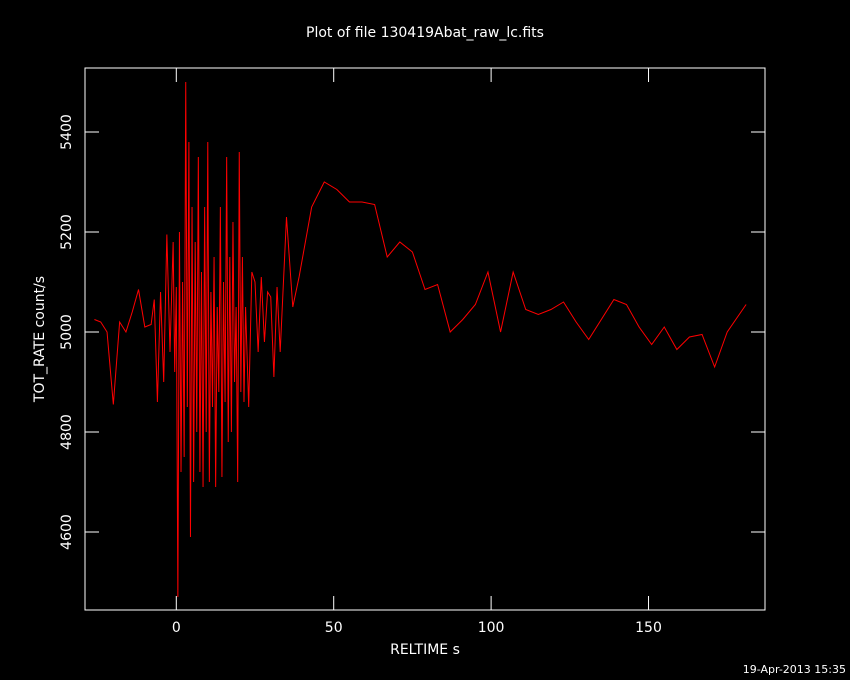  What do you see at coordinates (425, 33) in the screenshot?
I see `chart-title: Plot of file 130419Abat_raw_lc.fits` at bounding box center [425, 33].